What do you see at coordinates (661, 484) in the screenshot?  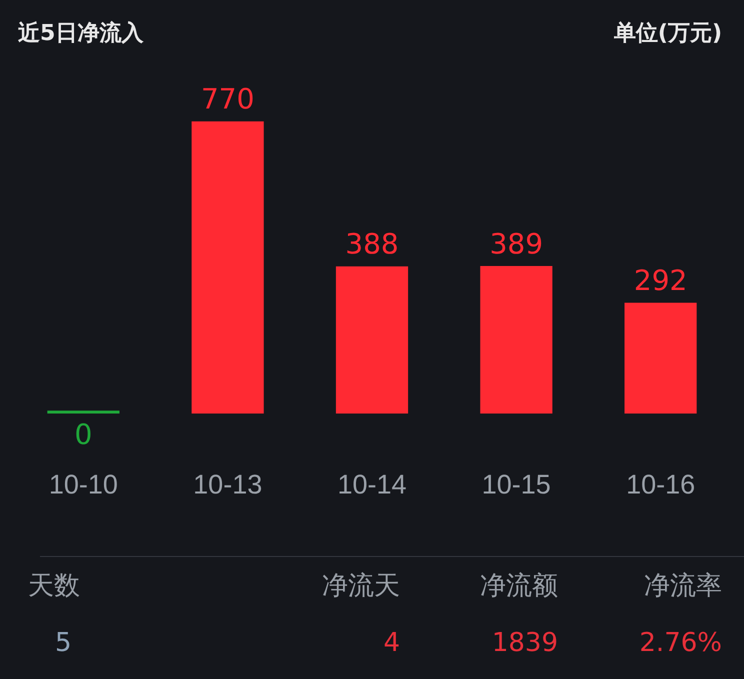 I see `x-tick-label: 10-16` at bounding box center [661, 484].